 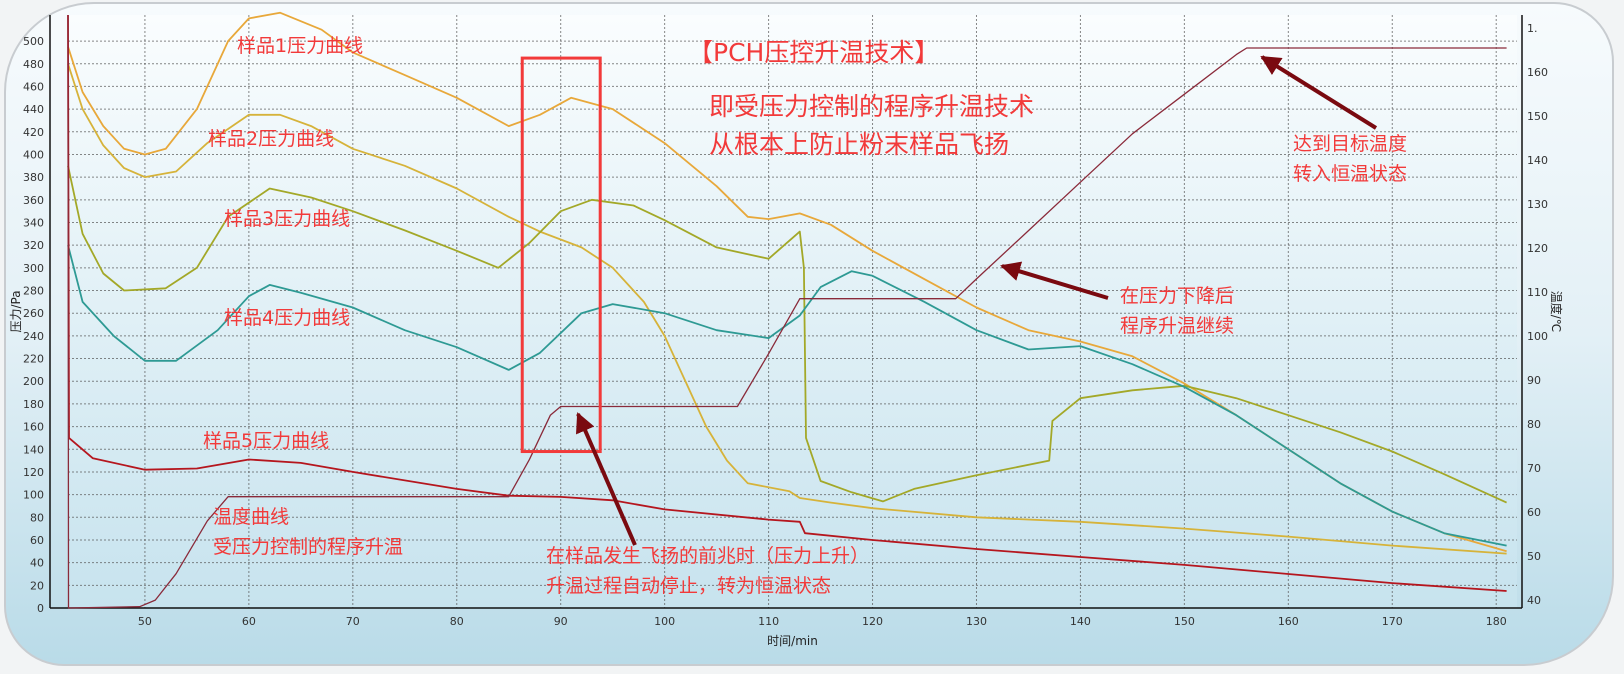 What do you see at coordinates (1537, 160) in the screenshot?
I see `y2-tick-label: 140` at bounding box center [1537, 160].